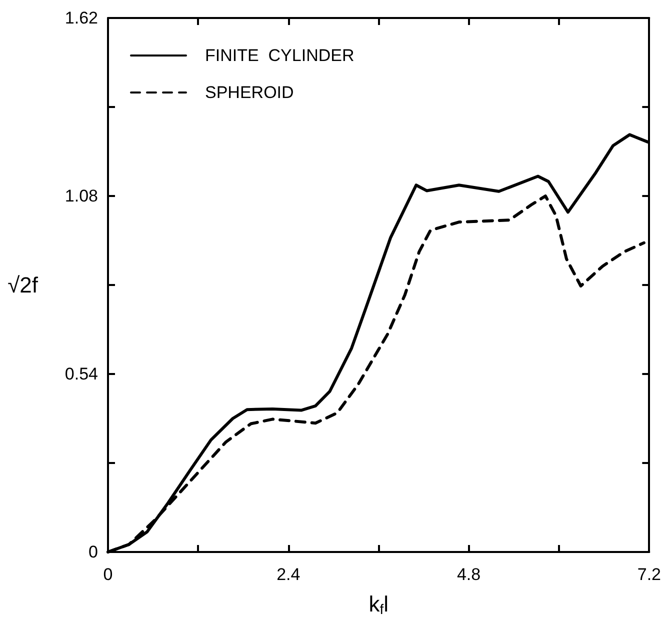  Describe the element at coordinates (378, 604) in the screenshot. I see `x-axis-title: kfl` at that location.